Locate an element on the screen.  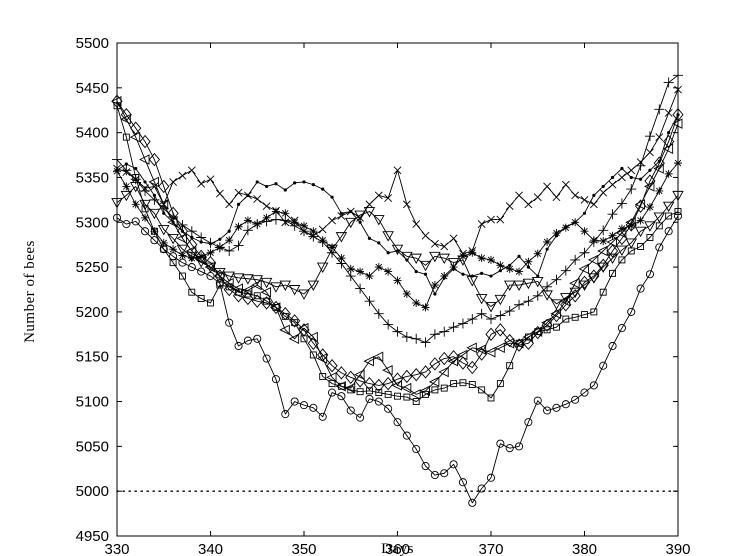
y-tick-label: 5350 is located at coordinates (92, 177).